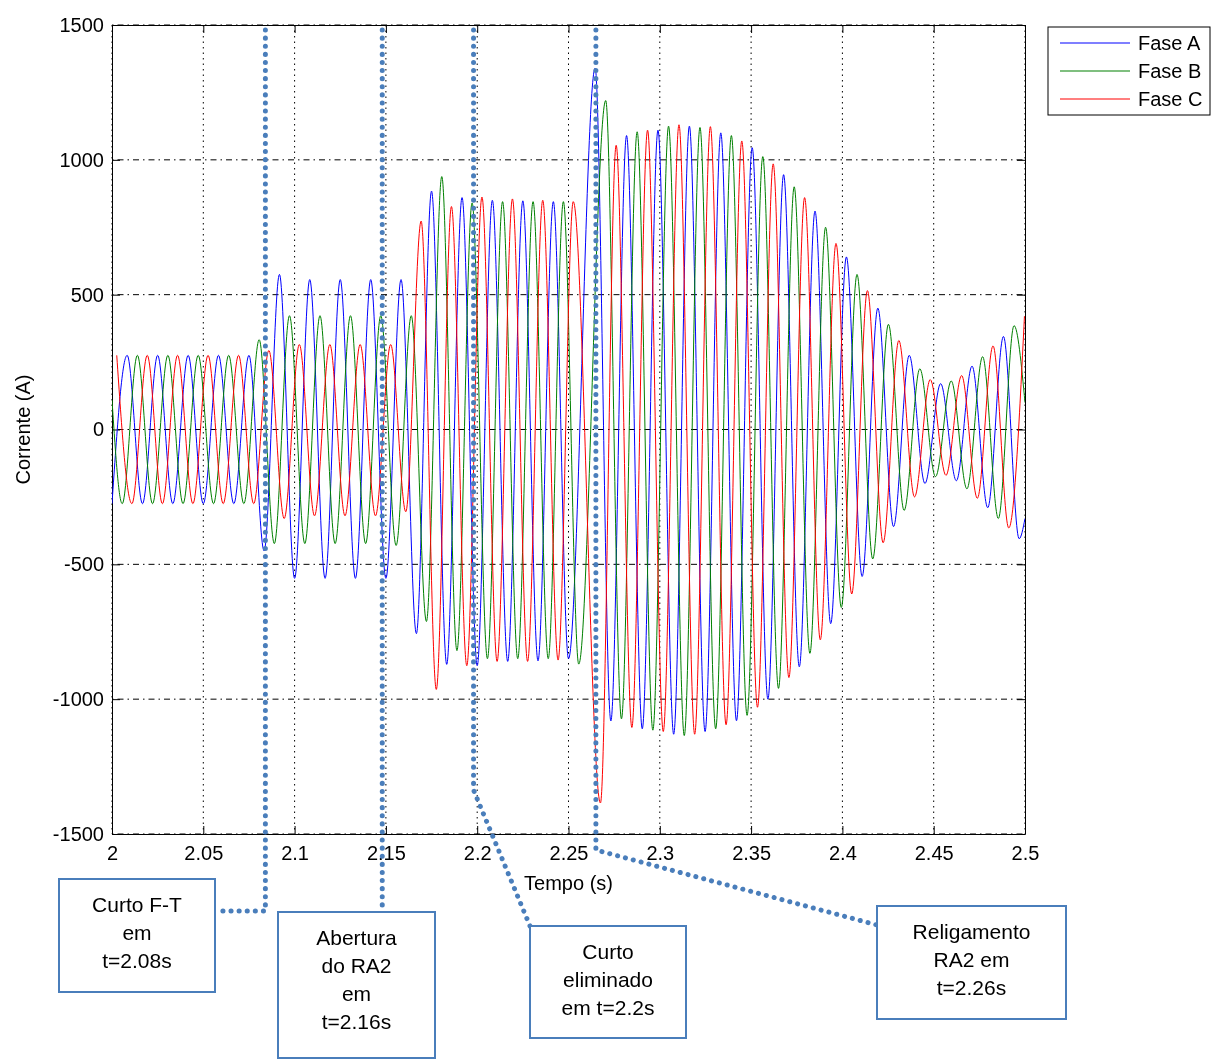 The width and height of the screenshot is (1212, 1059). Describe the element at coordinates (137, 932) in the screenshot. I see `ref-line-label: Curto F-T em t=2.08s` at that location.